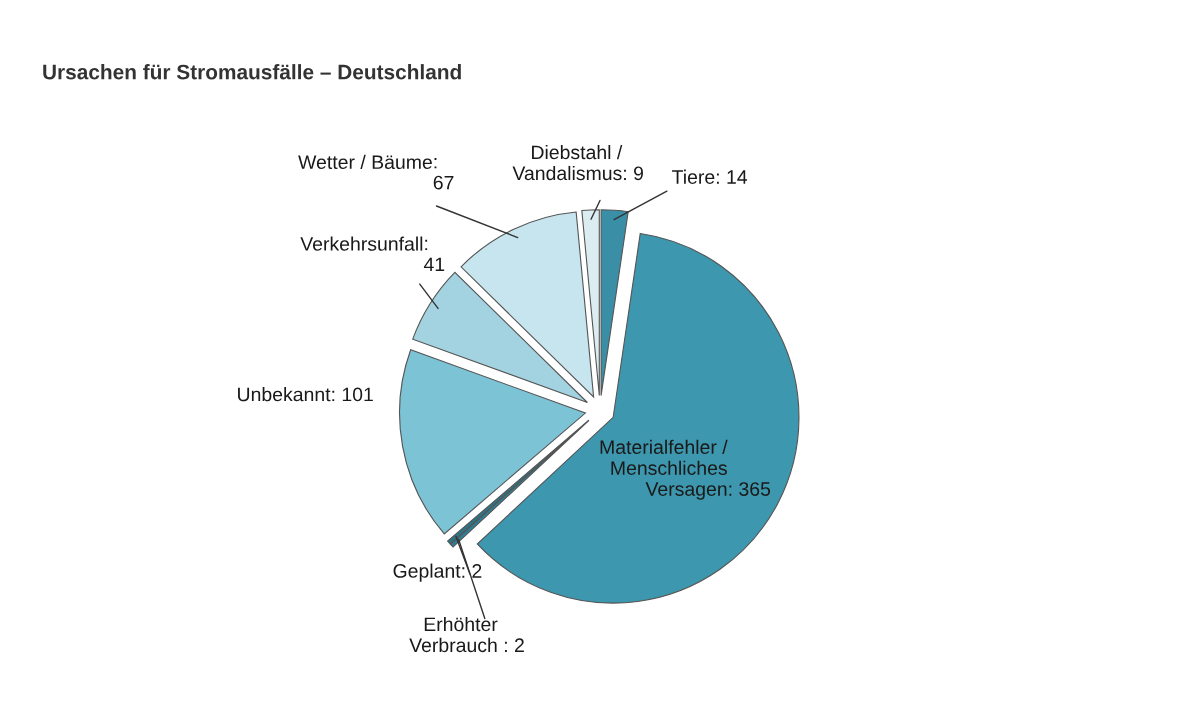 The width and height of the screenshot is (1200, 720). Describe the element at coordinates (434, 255) in the screenshot. I see `data-label: : 41` at that location.